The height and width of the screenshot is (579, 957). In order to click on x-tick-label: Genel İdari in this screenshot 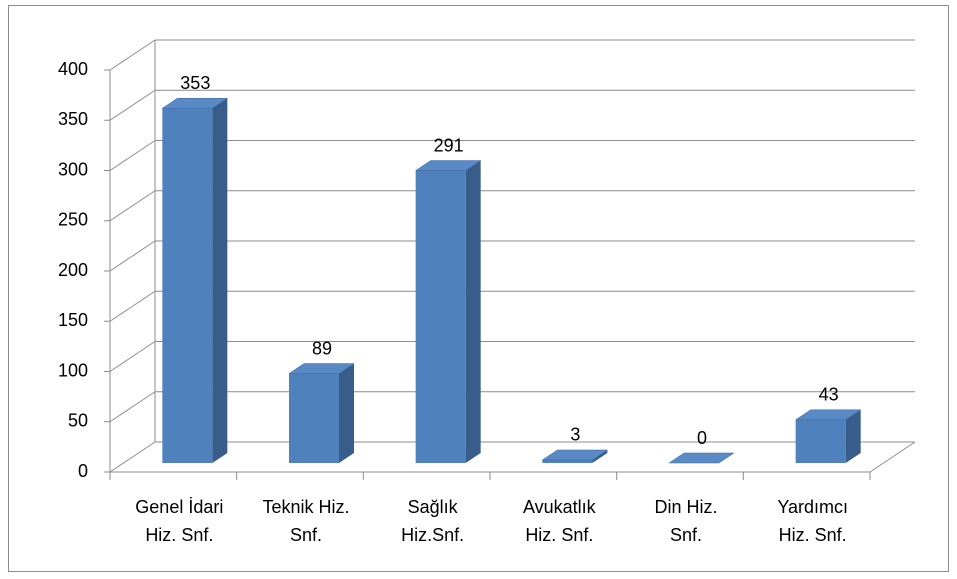, I will do `click(179, 507)`.